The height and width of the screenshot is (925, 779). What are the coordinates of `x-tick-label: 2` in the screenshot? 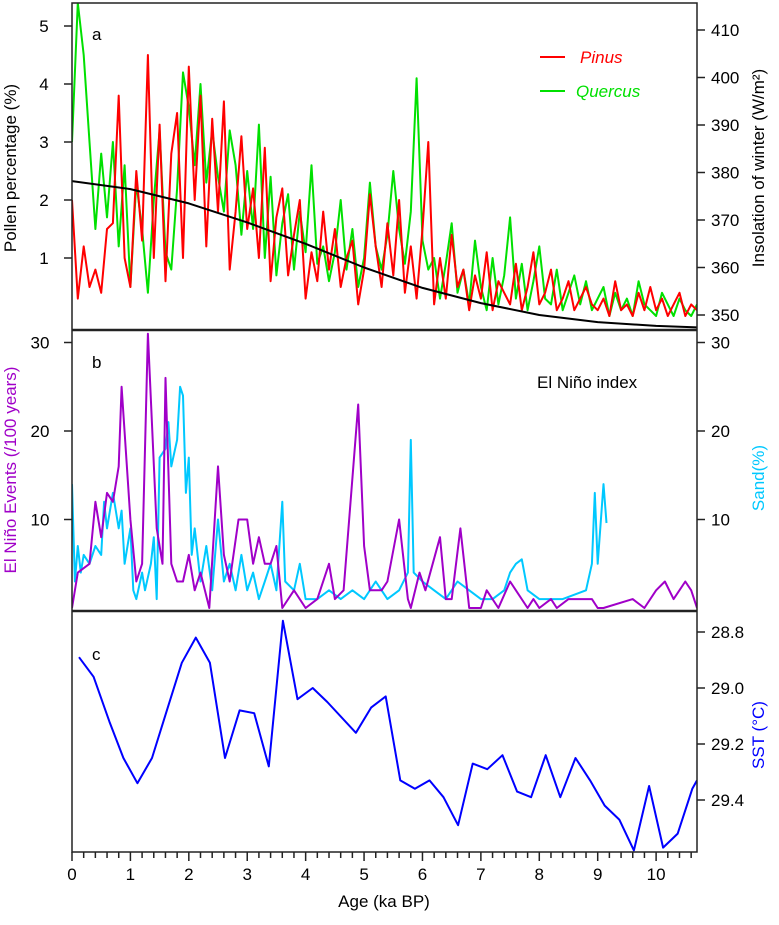 It's located at (188, 874).